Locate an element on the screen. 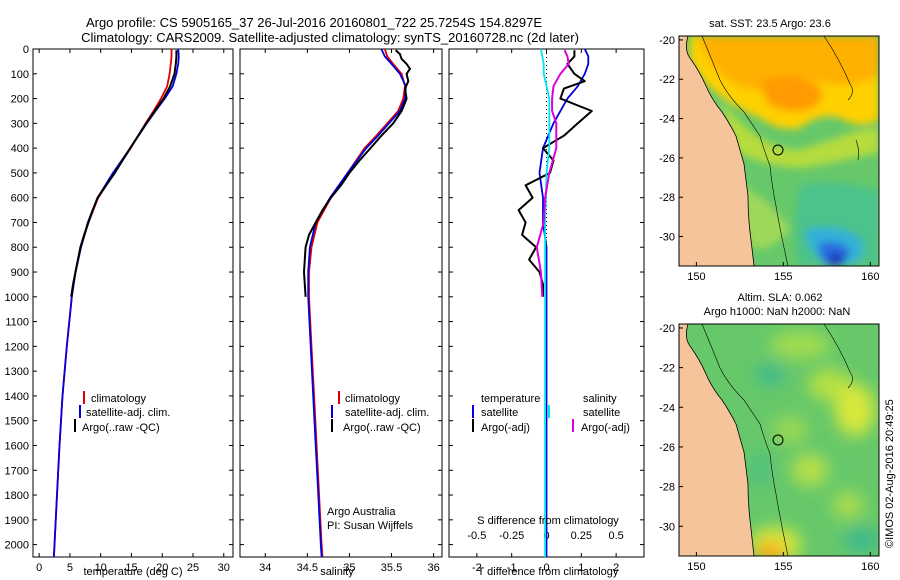  y-tick-label: 400 is located at coordinates (20, 149).